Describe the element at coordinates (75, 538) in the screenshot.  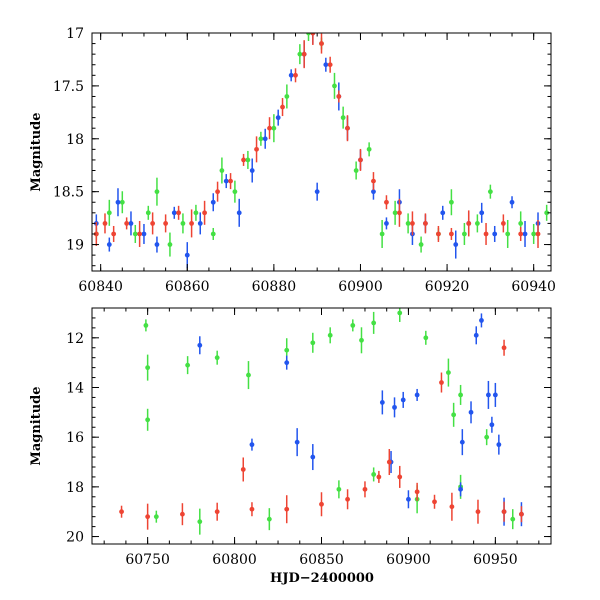
I see `y-tick-label: 20` at that location.